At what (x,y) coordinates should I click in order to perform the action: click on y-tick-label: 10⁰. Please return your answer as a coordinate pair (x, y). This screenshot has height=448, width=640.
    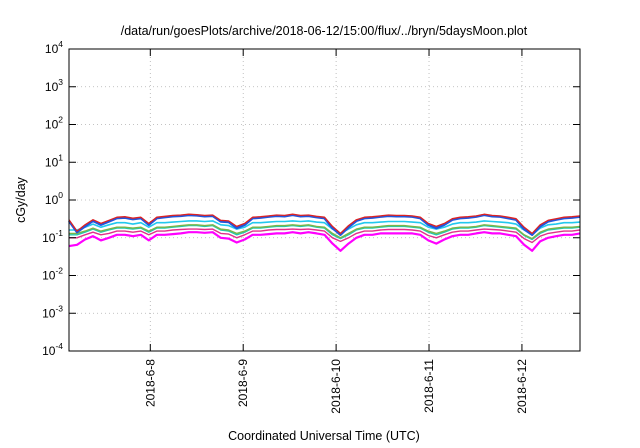
    Looking at the image, I should click on (54, 198).